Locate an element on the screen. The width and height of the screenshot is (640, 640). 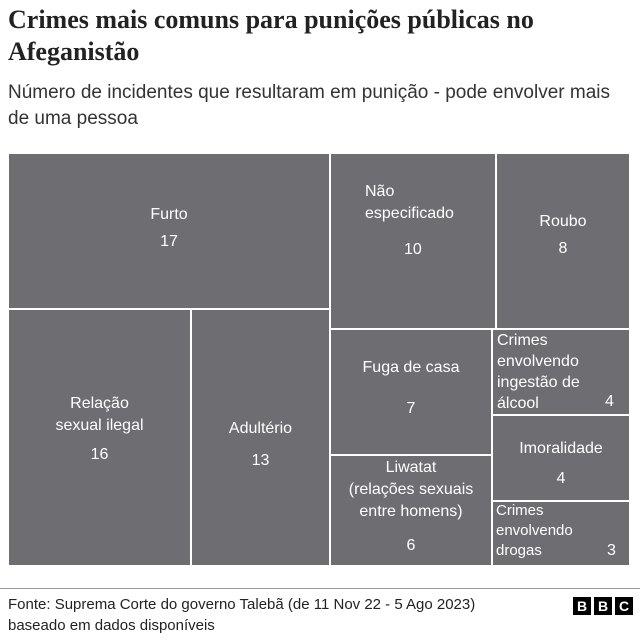
treemap-tile-crimes-drogas: Crimes envolvendo drogas 3 is located at coordinates (561, 533).